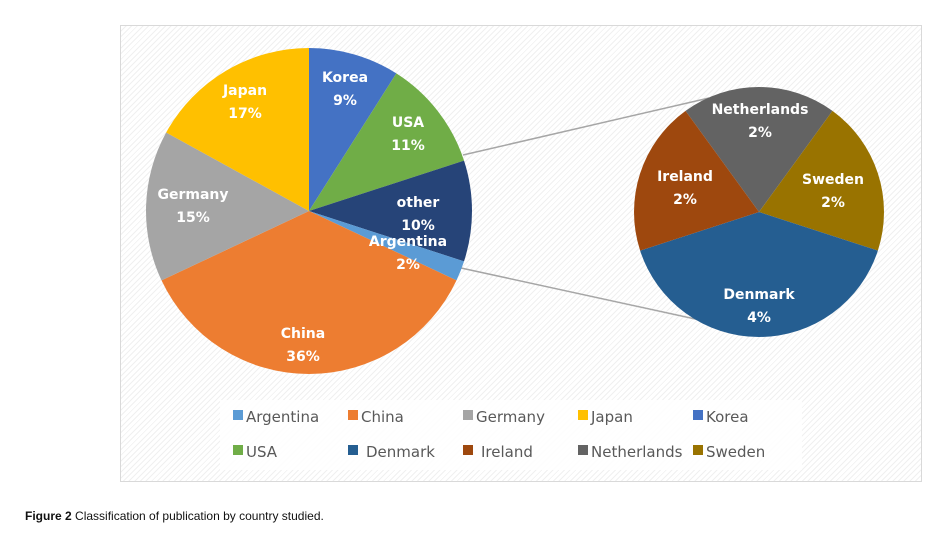 This screenshot has width=925, height=537. Describe the element at coordinates (400, 452) in the screenshot. I see `legend-label-denmark: Denmark` at that location.